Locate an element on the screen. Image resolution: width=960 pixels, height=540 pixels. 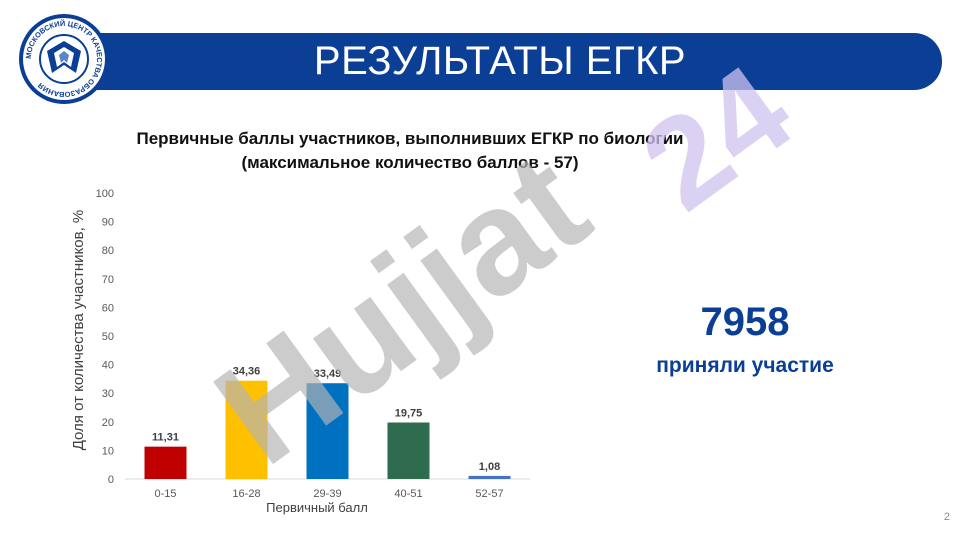
y-tick-label: 100 is located at coordinates (105, 194).